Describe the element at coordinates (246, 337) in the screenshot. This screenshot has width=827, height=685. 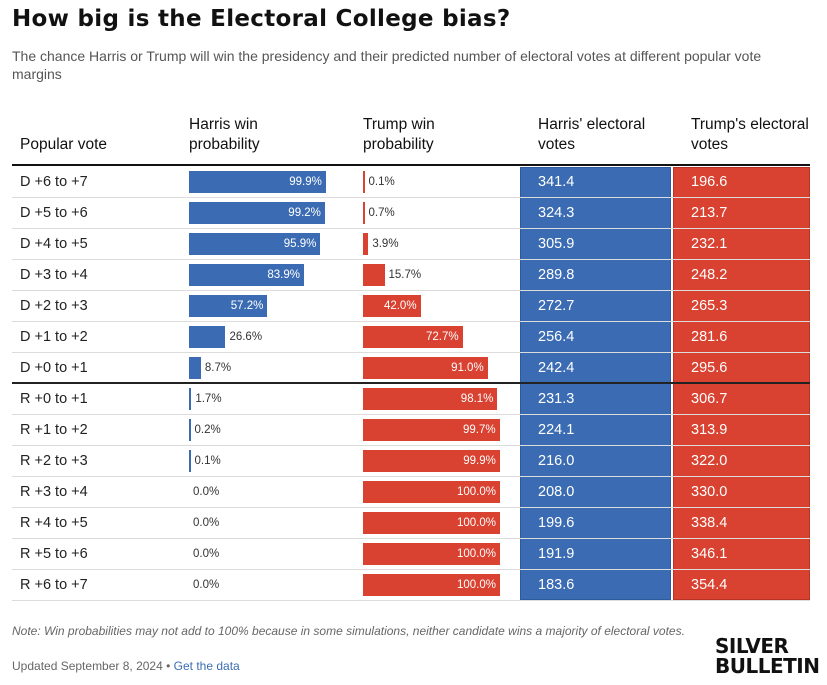
I see `harris-probability-label: 26.6%` at that location.